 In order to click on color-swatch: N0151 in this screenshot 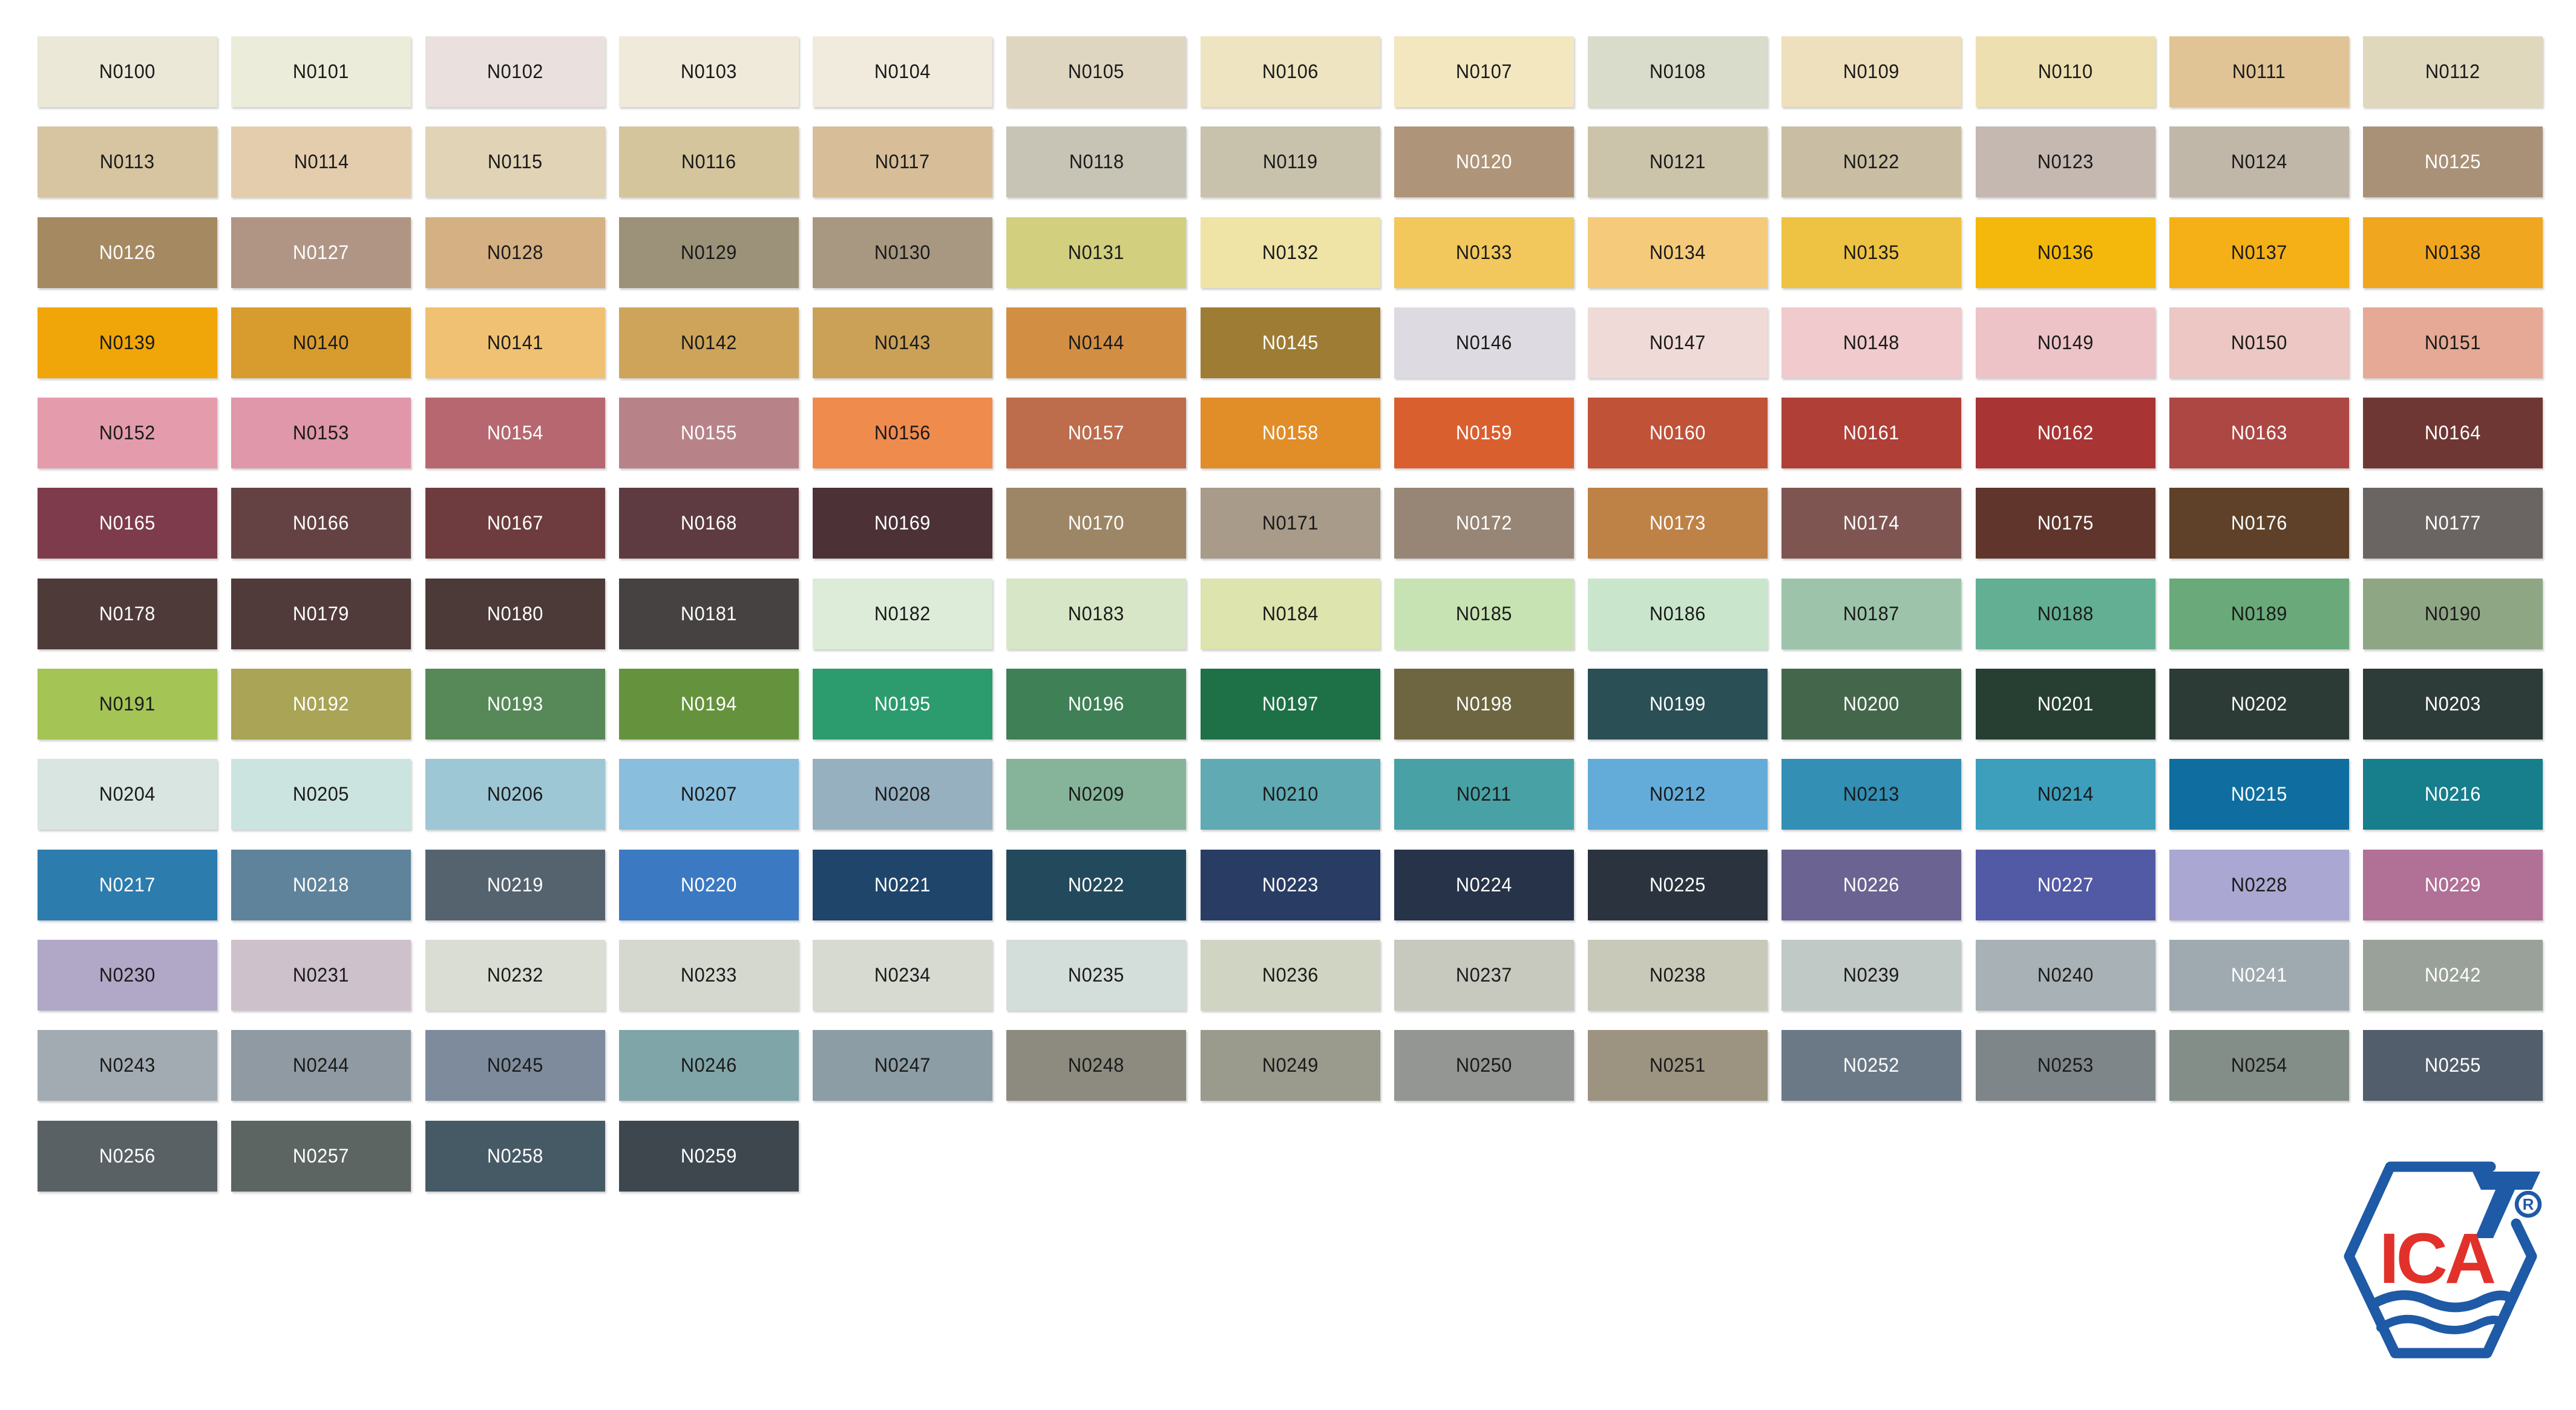, I will do `click(2453, 342)`.